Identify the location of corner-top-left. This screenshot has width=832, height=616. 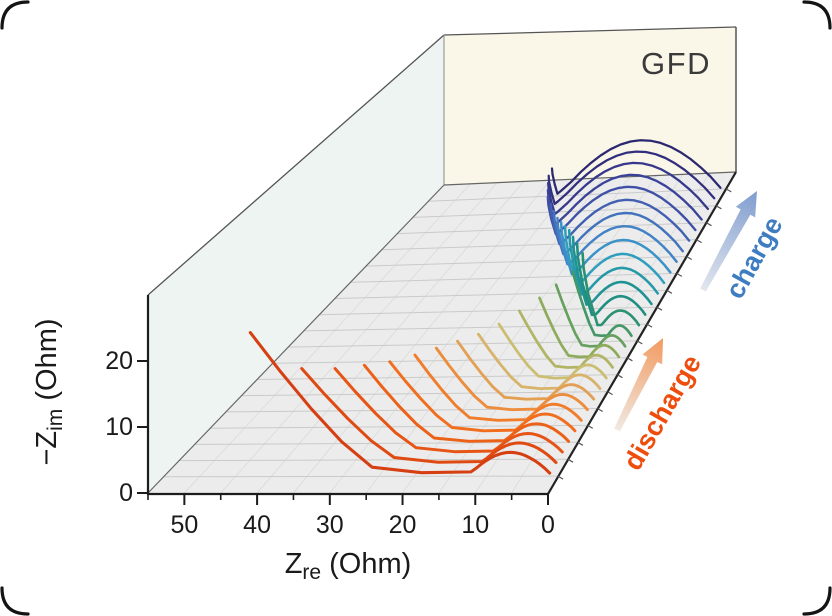
(15, 15).